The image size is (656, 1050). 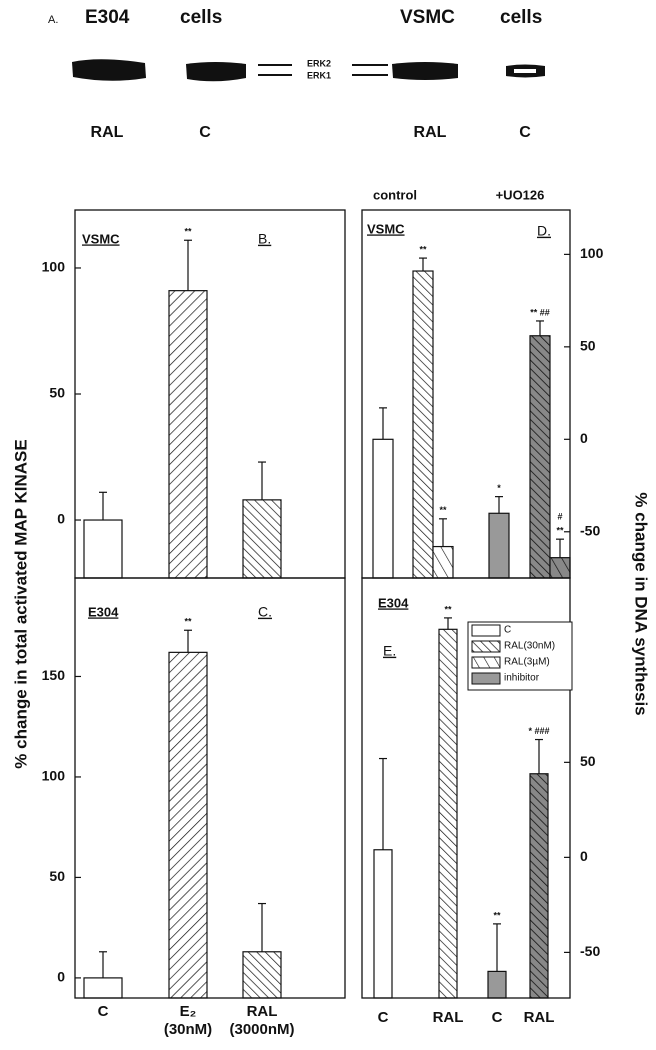 What do you see at coordinates (265, 612) in the screenshot?
I see `panel-label: C.` at bounding box center [265, 612].